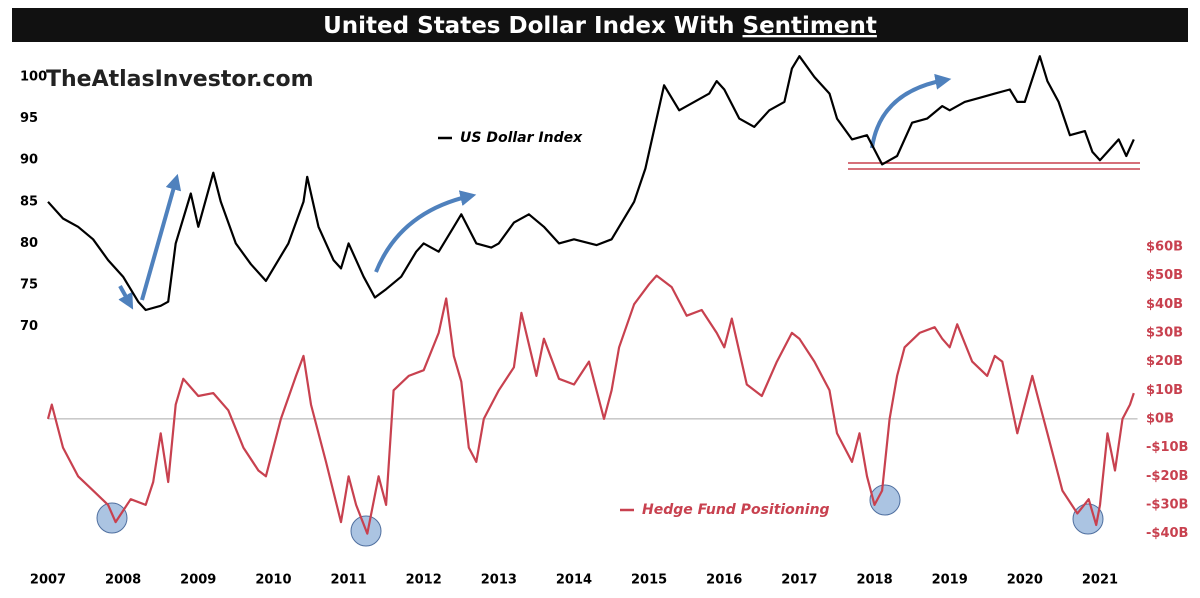 This screenshot has width=1200, height=598. What do you see at coordinates (1167, 504) in the screenshot?
I see `y2-tick-label: -$30B` at bounding box center [1167, 504].